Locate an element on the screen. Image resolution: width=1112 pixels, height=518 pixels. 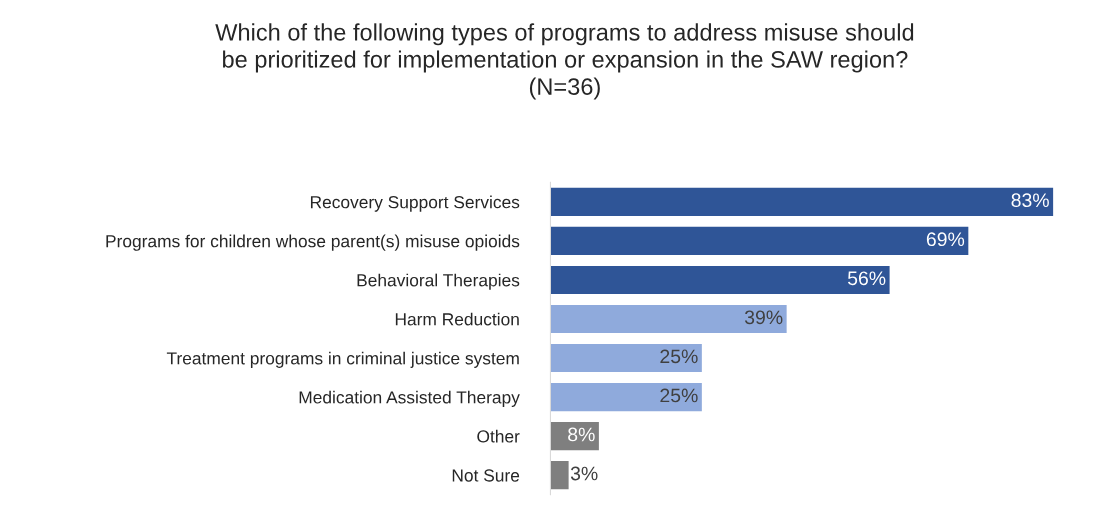
y-tick-label: Programs for children whose parent(s) misuse opioids is located at coordinates (313, 242).